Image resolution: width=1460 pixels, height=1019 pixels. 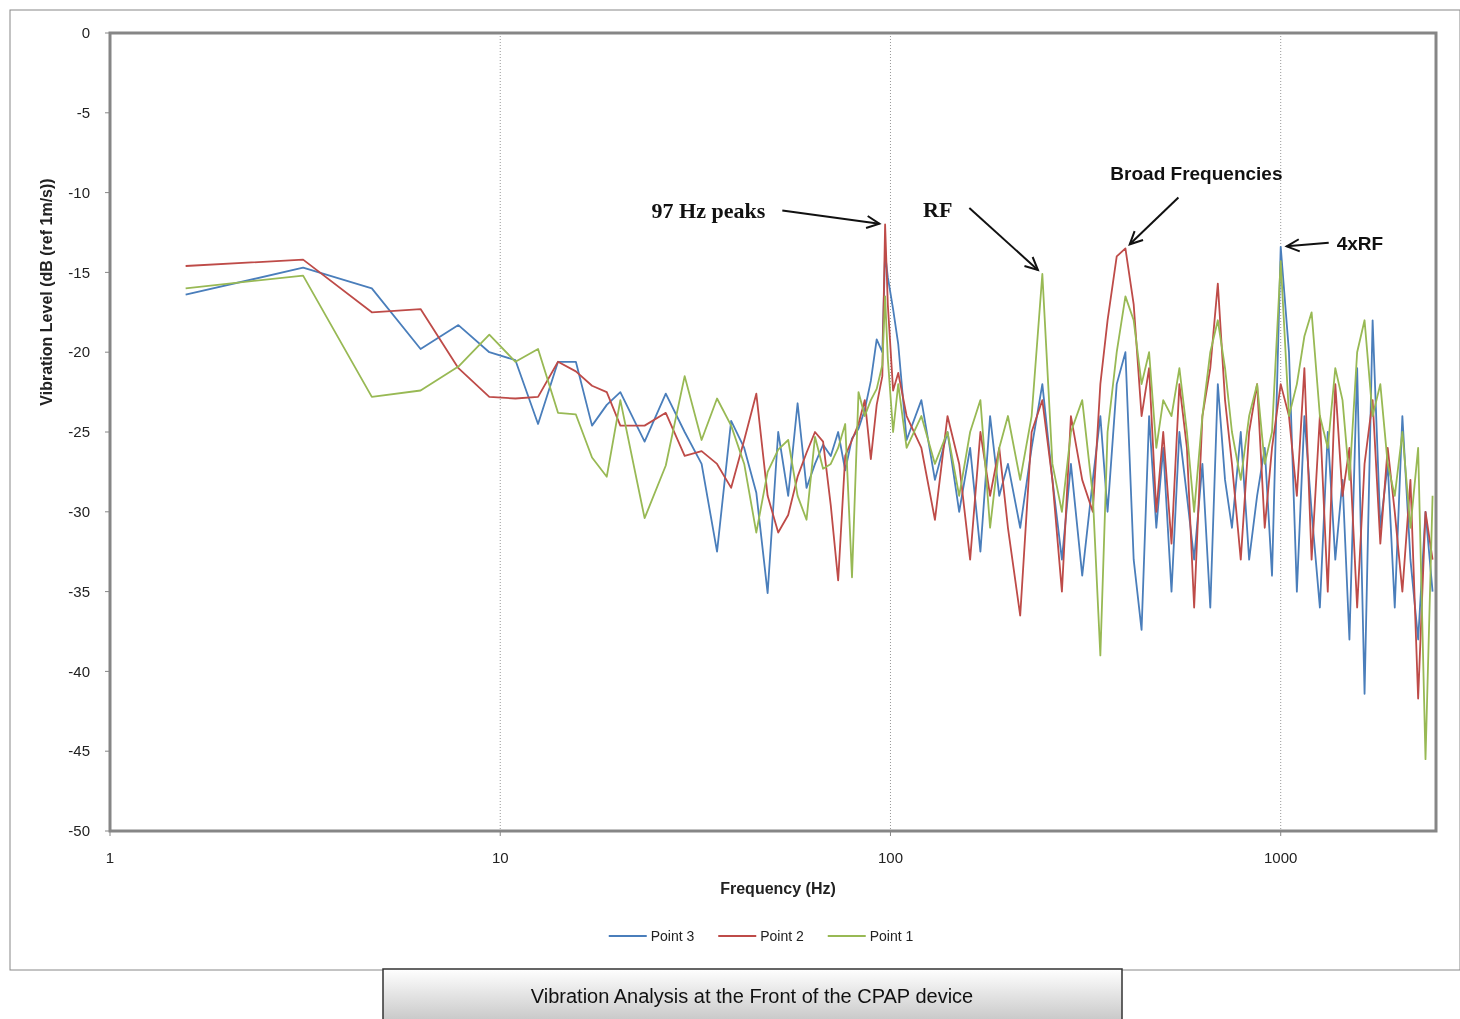 I want to click on annotation: 4xRF, so click(x=1360, y=243).